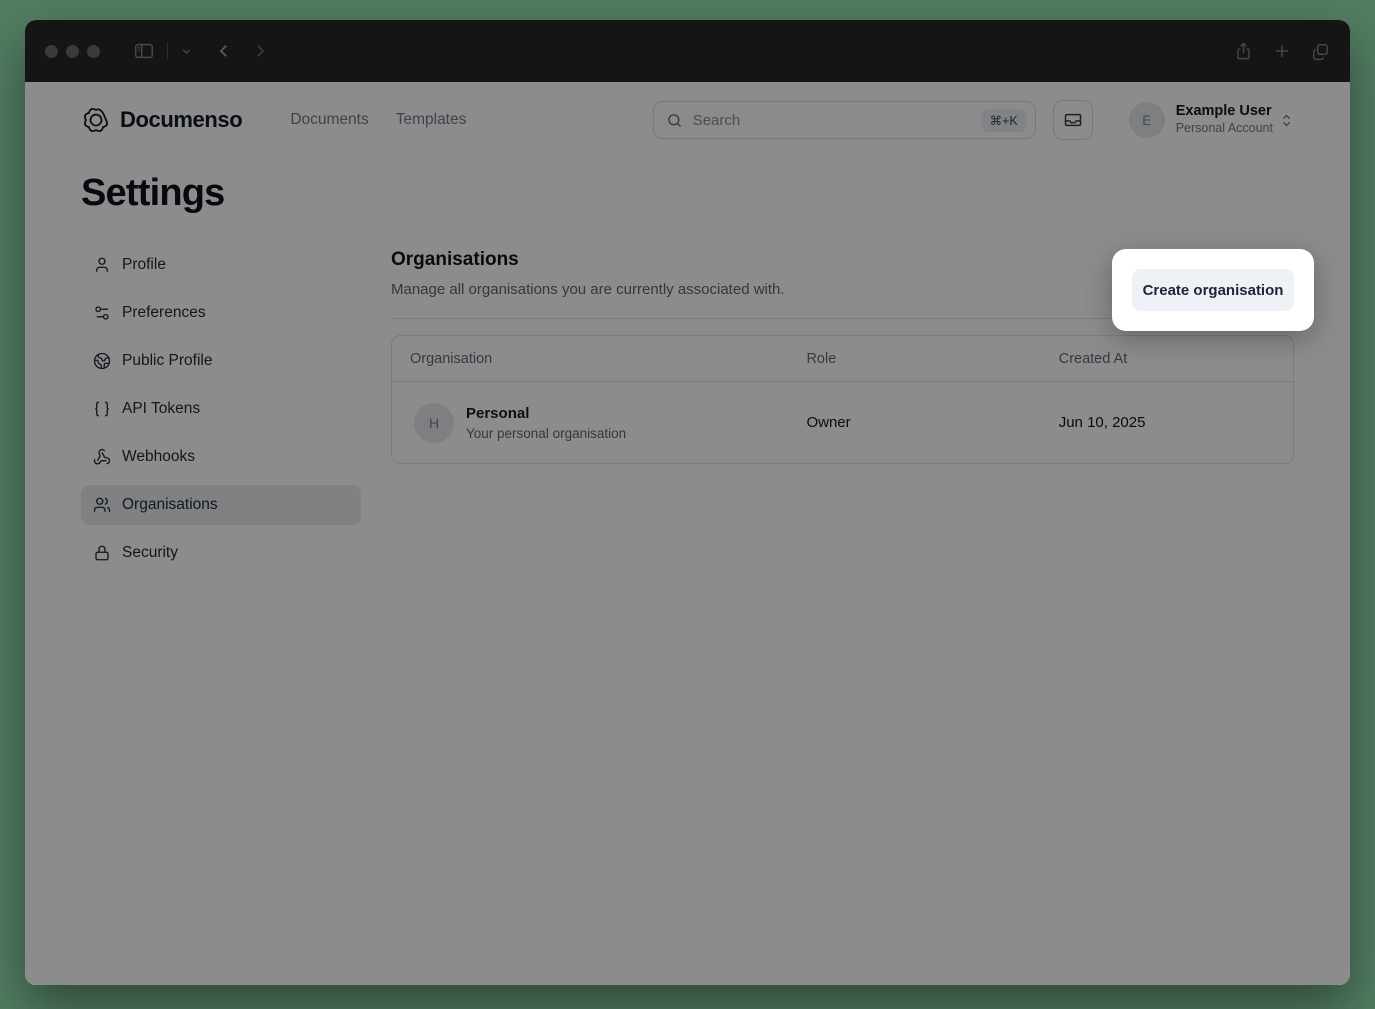 The image size is (1375, 1009). What do you see at coordinates (1093, 358) in the screenshot?
I see `column-header-created-at: Created At` at bounding box center [1093, 358].